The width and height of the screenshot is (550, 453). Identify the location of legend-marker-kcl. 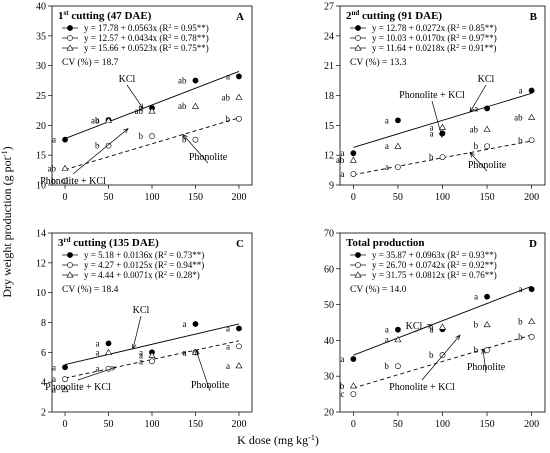
(358, 255).